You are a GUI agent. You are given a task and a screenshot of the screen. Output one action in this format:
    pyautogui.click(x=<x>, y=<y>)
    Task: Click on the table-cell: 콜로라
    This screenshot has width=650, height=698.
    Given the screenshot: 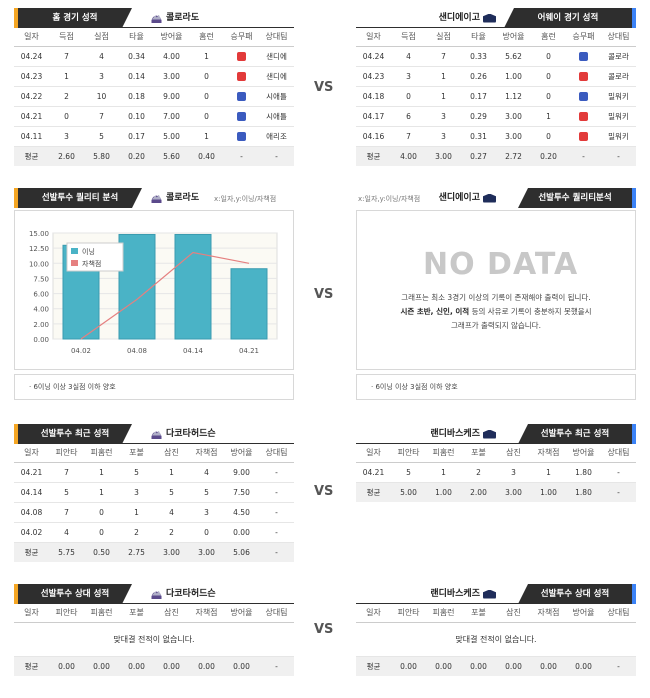 What is the action you would take?
    pyautogui.click(x=618, y=76)
    